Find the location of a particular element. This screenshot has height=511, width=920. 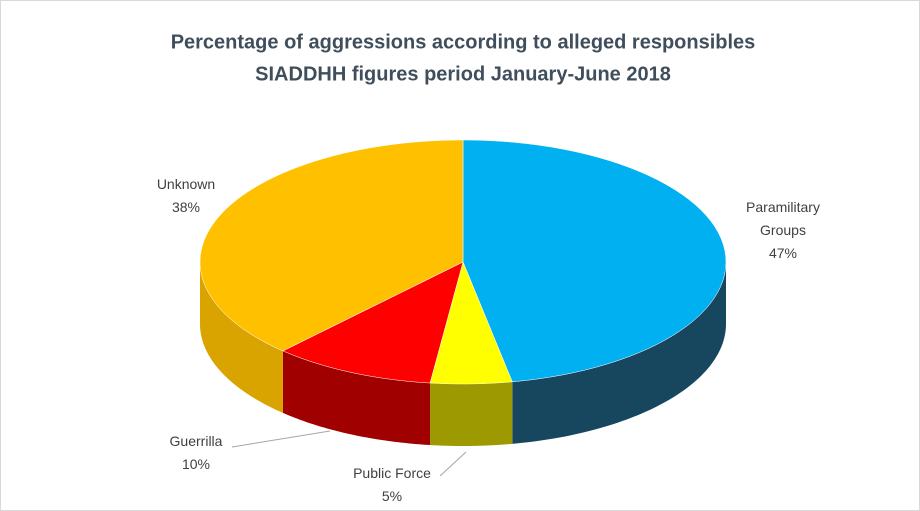

data-label: Guerrilla 10% is located at coordinates (196, 453).